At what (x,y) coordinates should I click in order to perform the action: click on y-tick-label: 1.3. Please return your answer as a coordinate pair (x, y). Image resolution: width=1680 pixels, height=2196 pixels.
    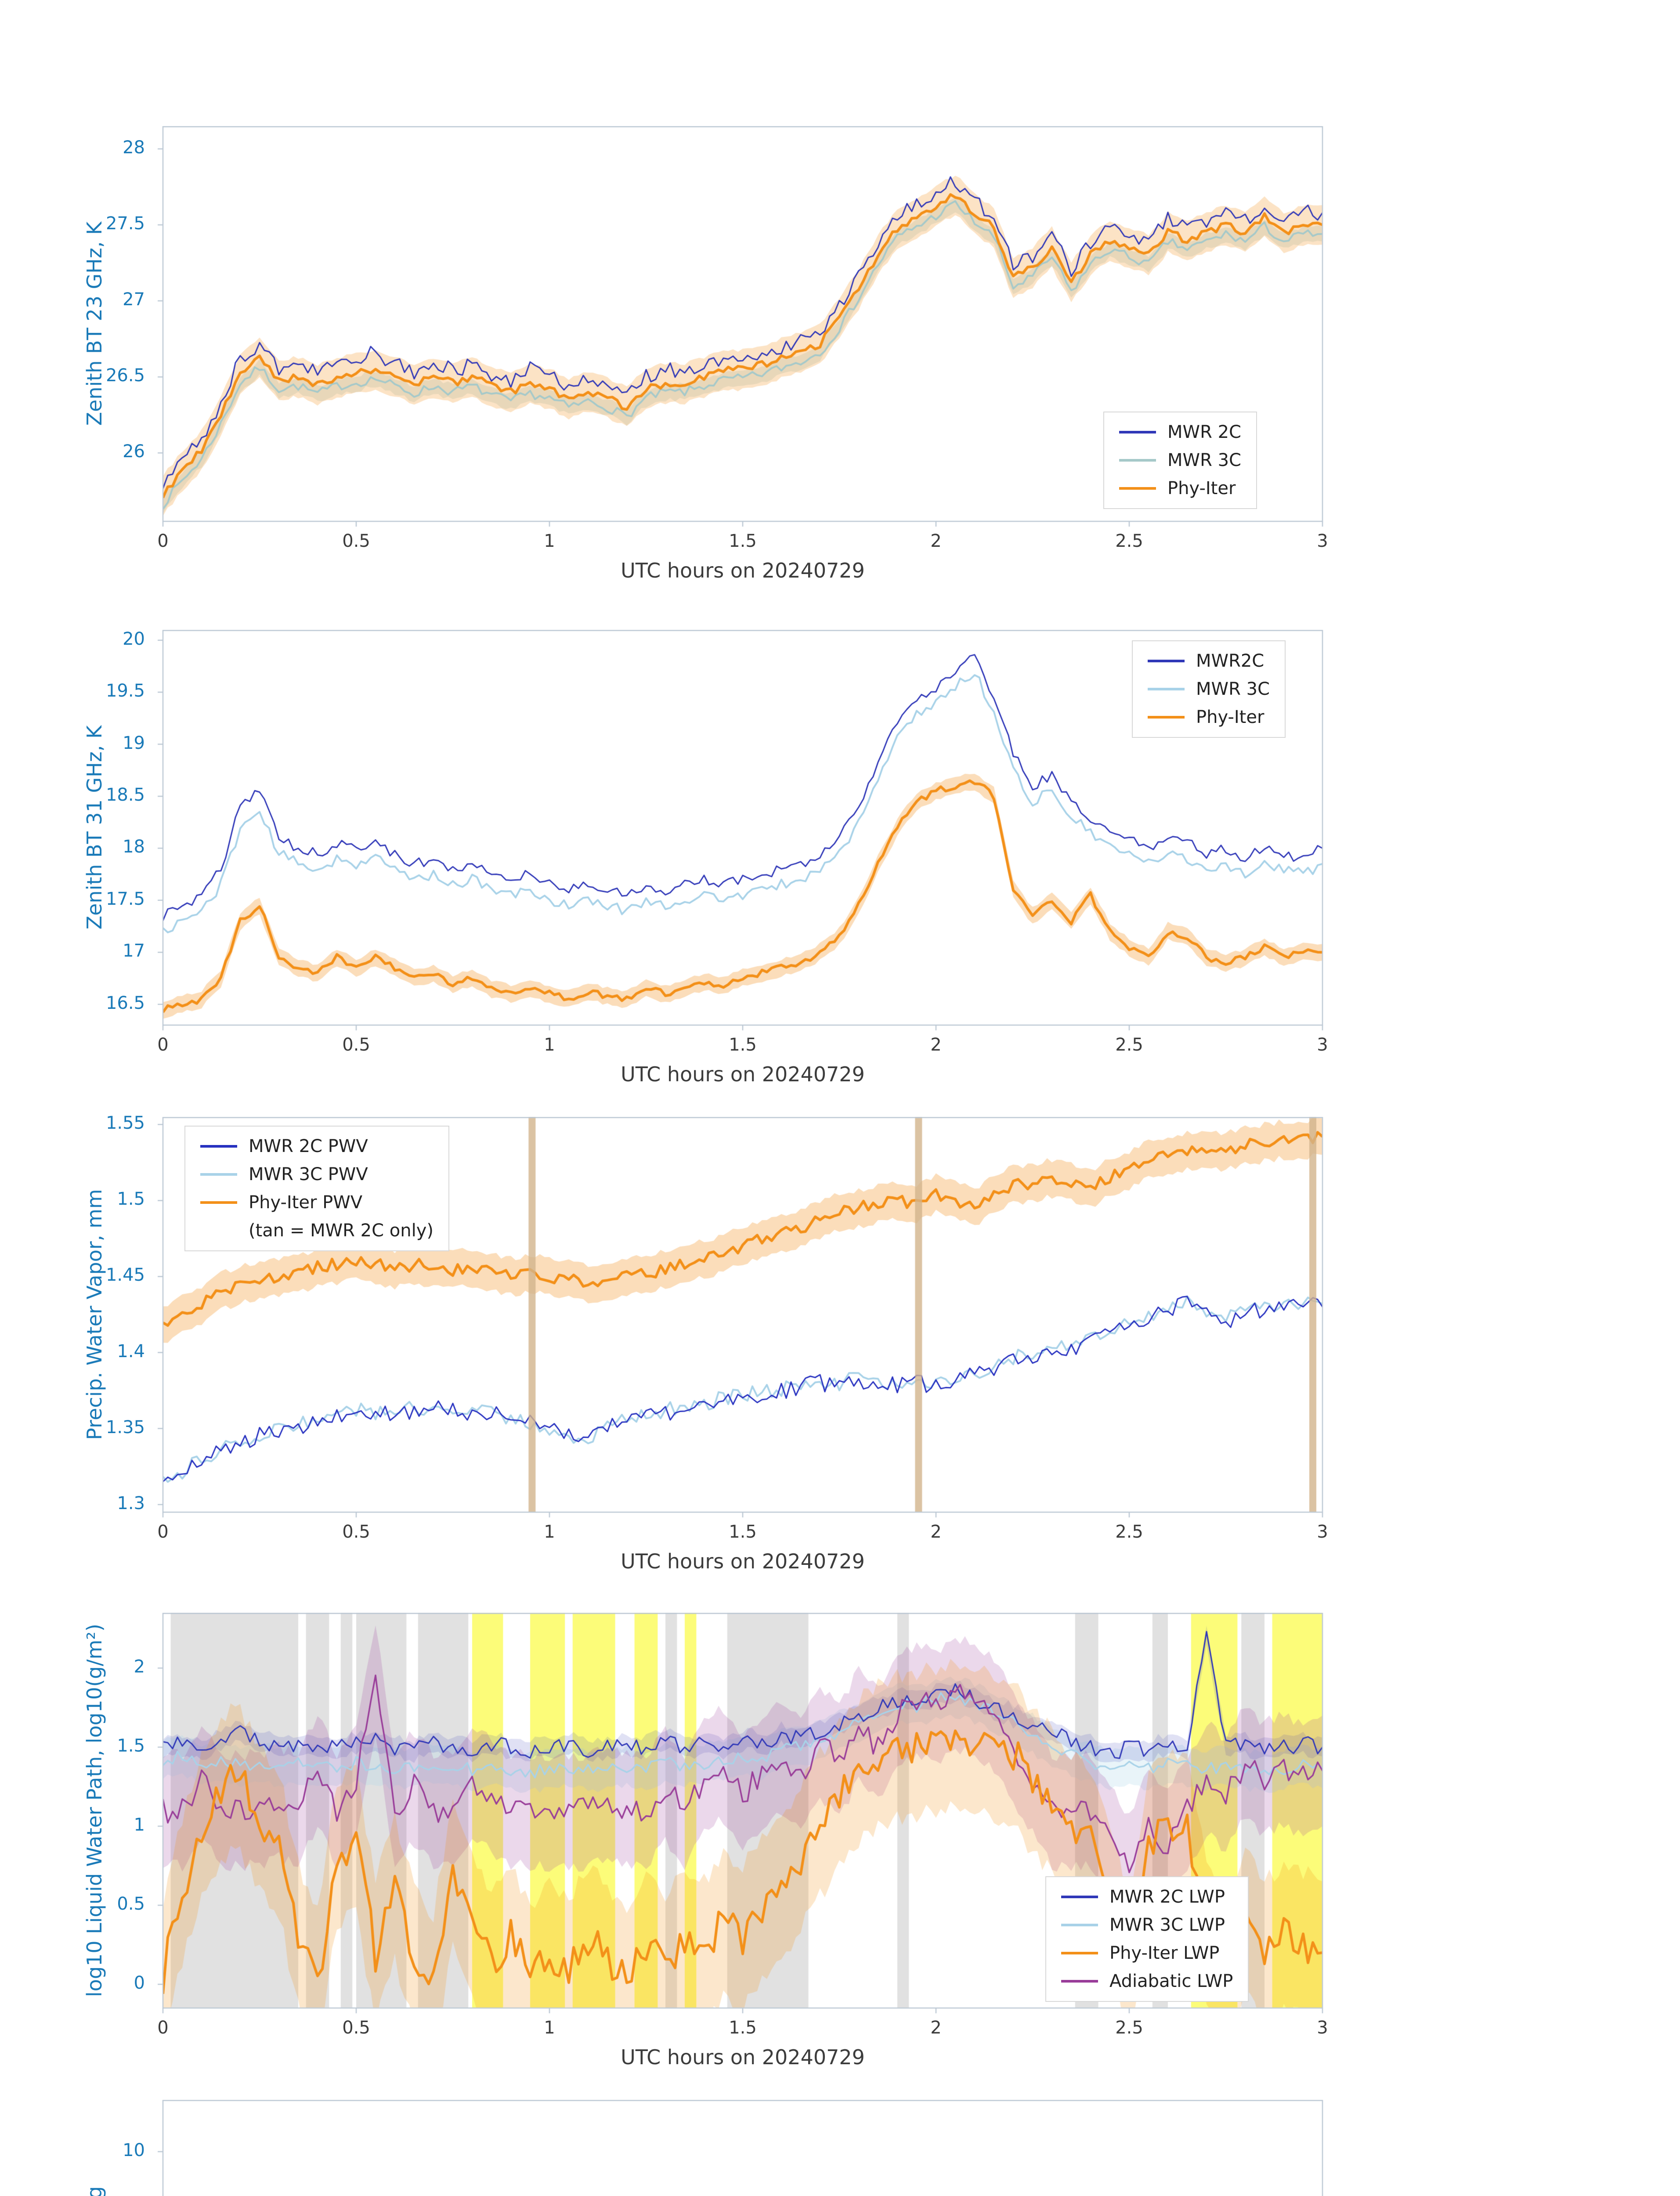
    Looking at the image, I should click on (131, 1503).